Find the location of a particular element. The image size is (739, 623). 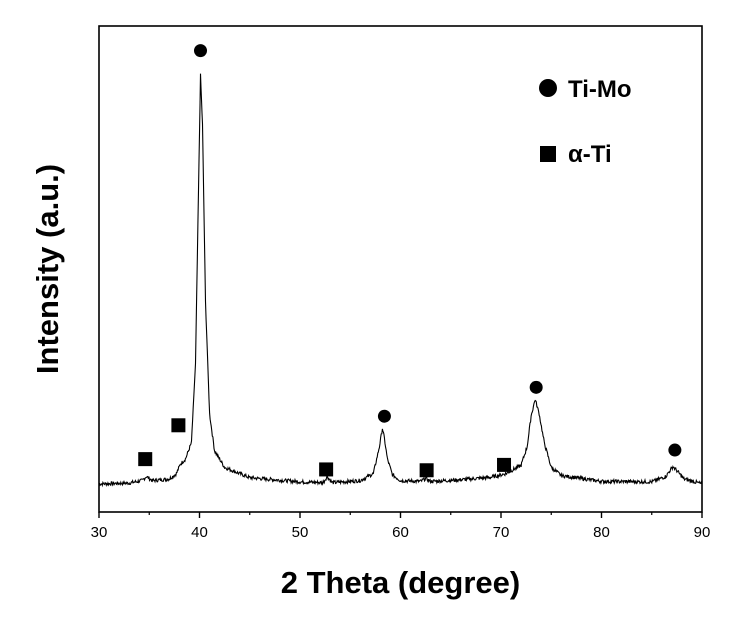

x-axis-ticks is located at coordinates (400, 515).